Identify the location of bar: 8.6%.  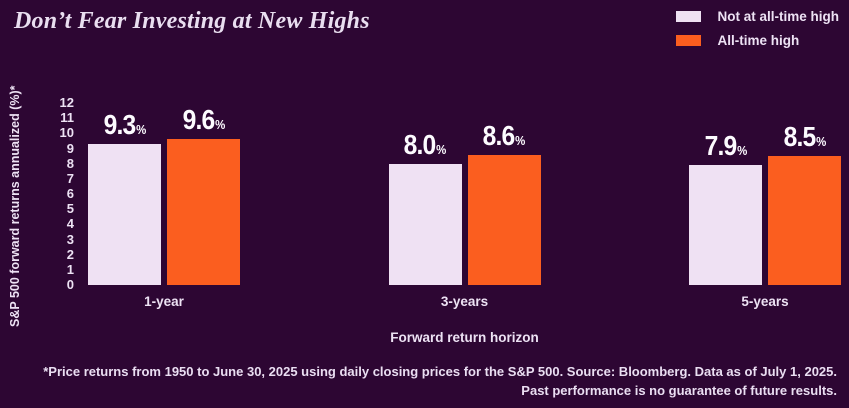
(504, 203).